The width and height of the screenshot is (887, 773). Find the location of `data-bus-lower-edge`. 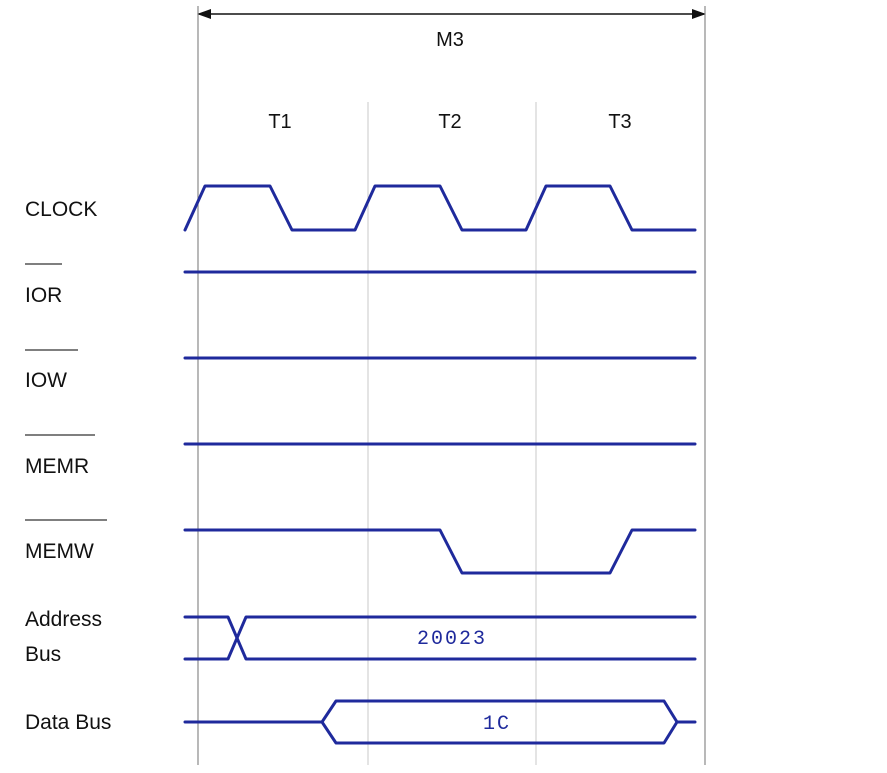

data-bus-lower-edge is located at coordinates (499, 732).